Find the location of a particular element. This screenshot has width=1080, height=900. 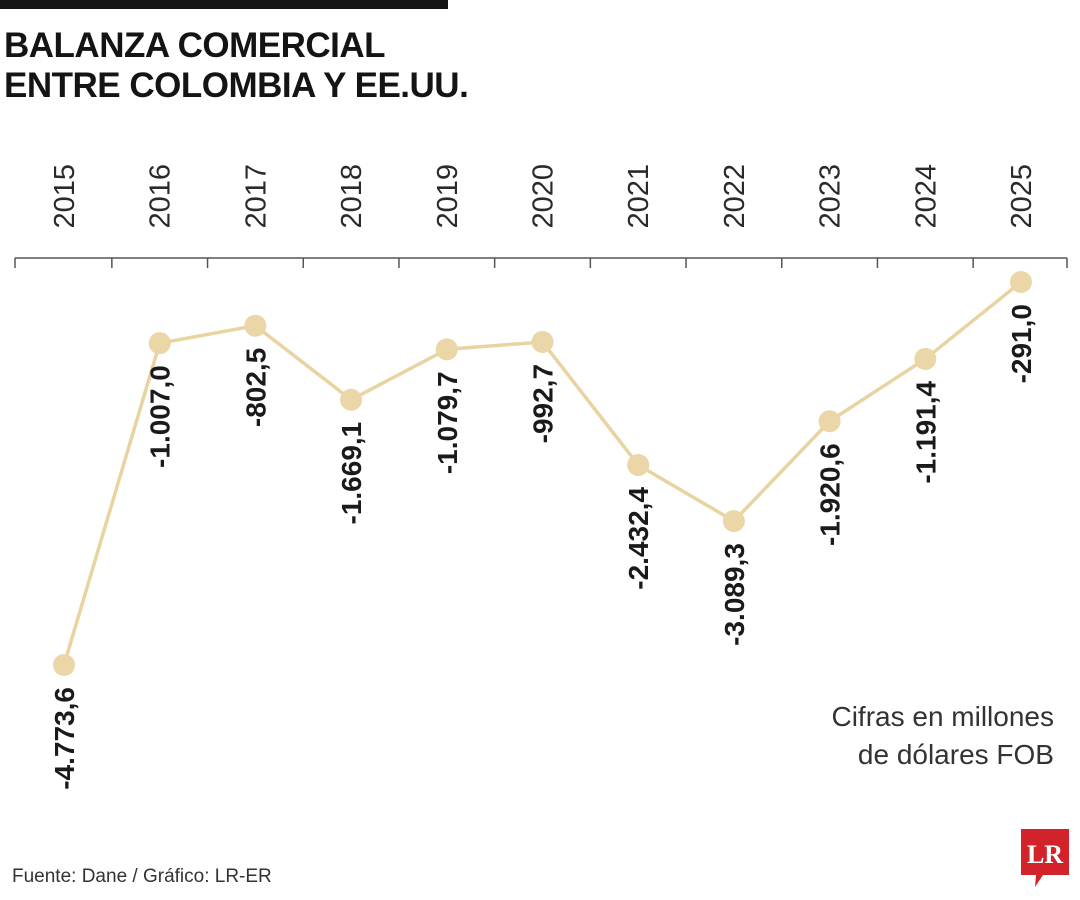

x-tick-label: 2017 is located at coordinates (256, 196).